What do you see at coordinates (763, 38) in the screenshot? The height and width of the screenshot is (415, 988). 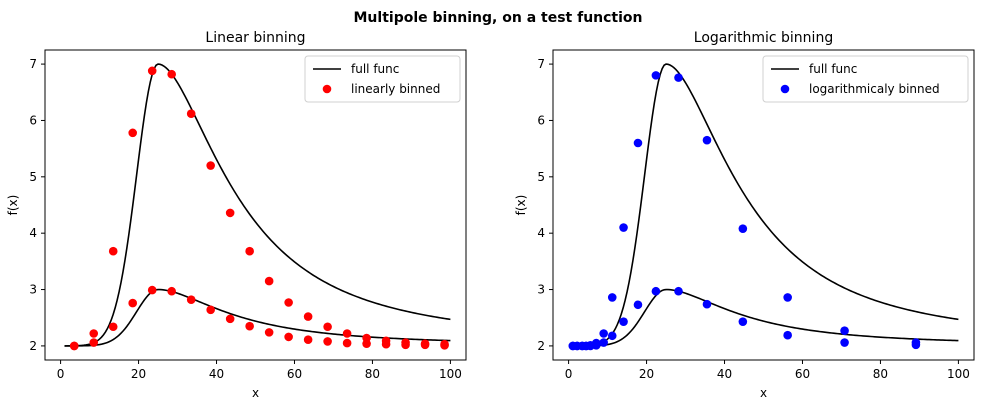 I see `subplot-title: Logarithmic binning` at bounding box center [763, 38].